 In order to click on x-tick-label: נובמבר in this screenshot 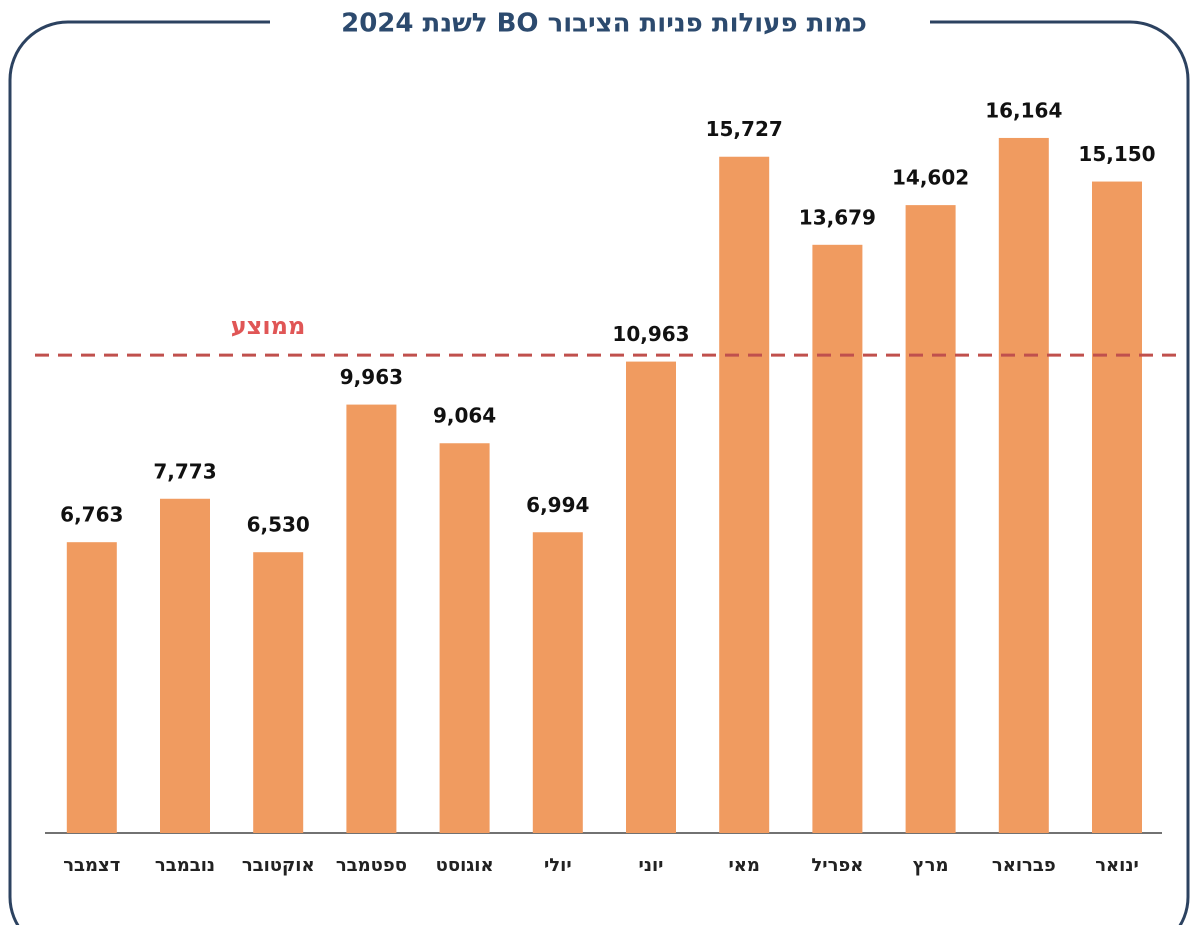, I will do `click(185, 865)`.